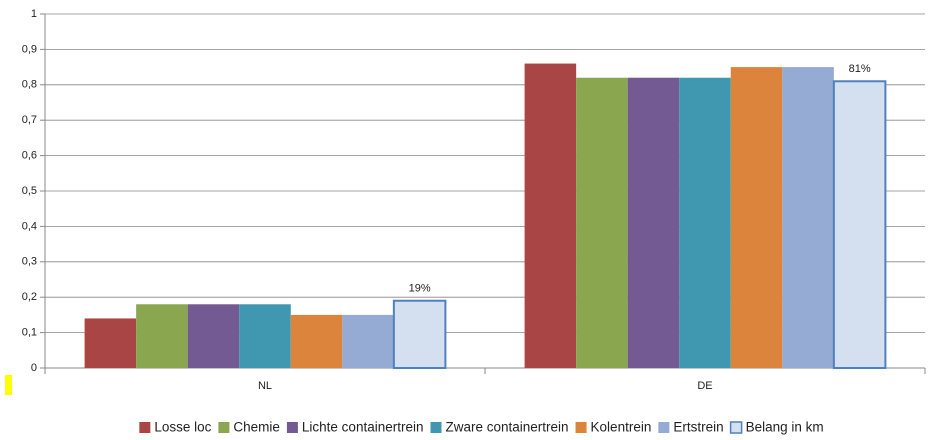 The height and width of the screenshot is (440, 936). What do you see at coordinates (698, 427) in the screenshot?
I see `legend-label: Ertstrein` at bounding box center [698, 427].